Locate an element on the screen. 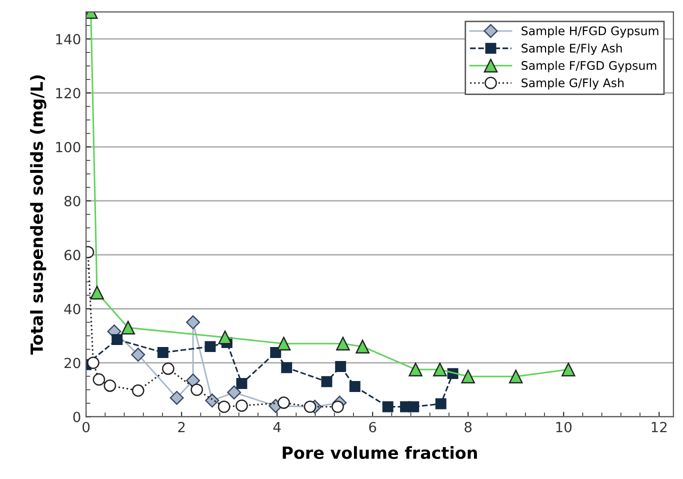 This screenshot has height=479, width=683. legend-label: Sample G/Fly Ash is located at coordinates (573, 84).